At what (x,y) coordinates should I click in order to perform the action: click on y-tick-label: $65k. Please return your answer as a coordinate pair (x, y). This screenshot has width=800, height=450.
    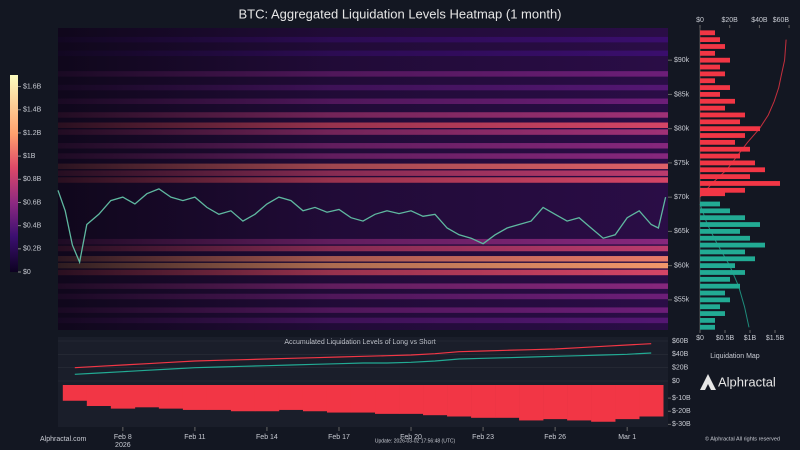
    Looking at the image, I should click on (682, 231).